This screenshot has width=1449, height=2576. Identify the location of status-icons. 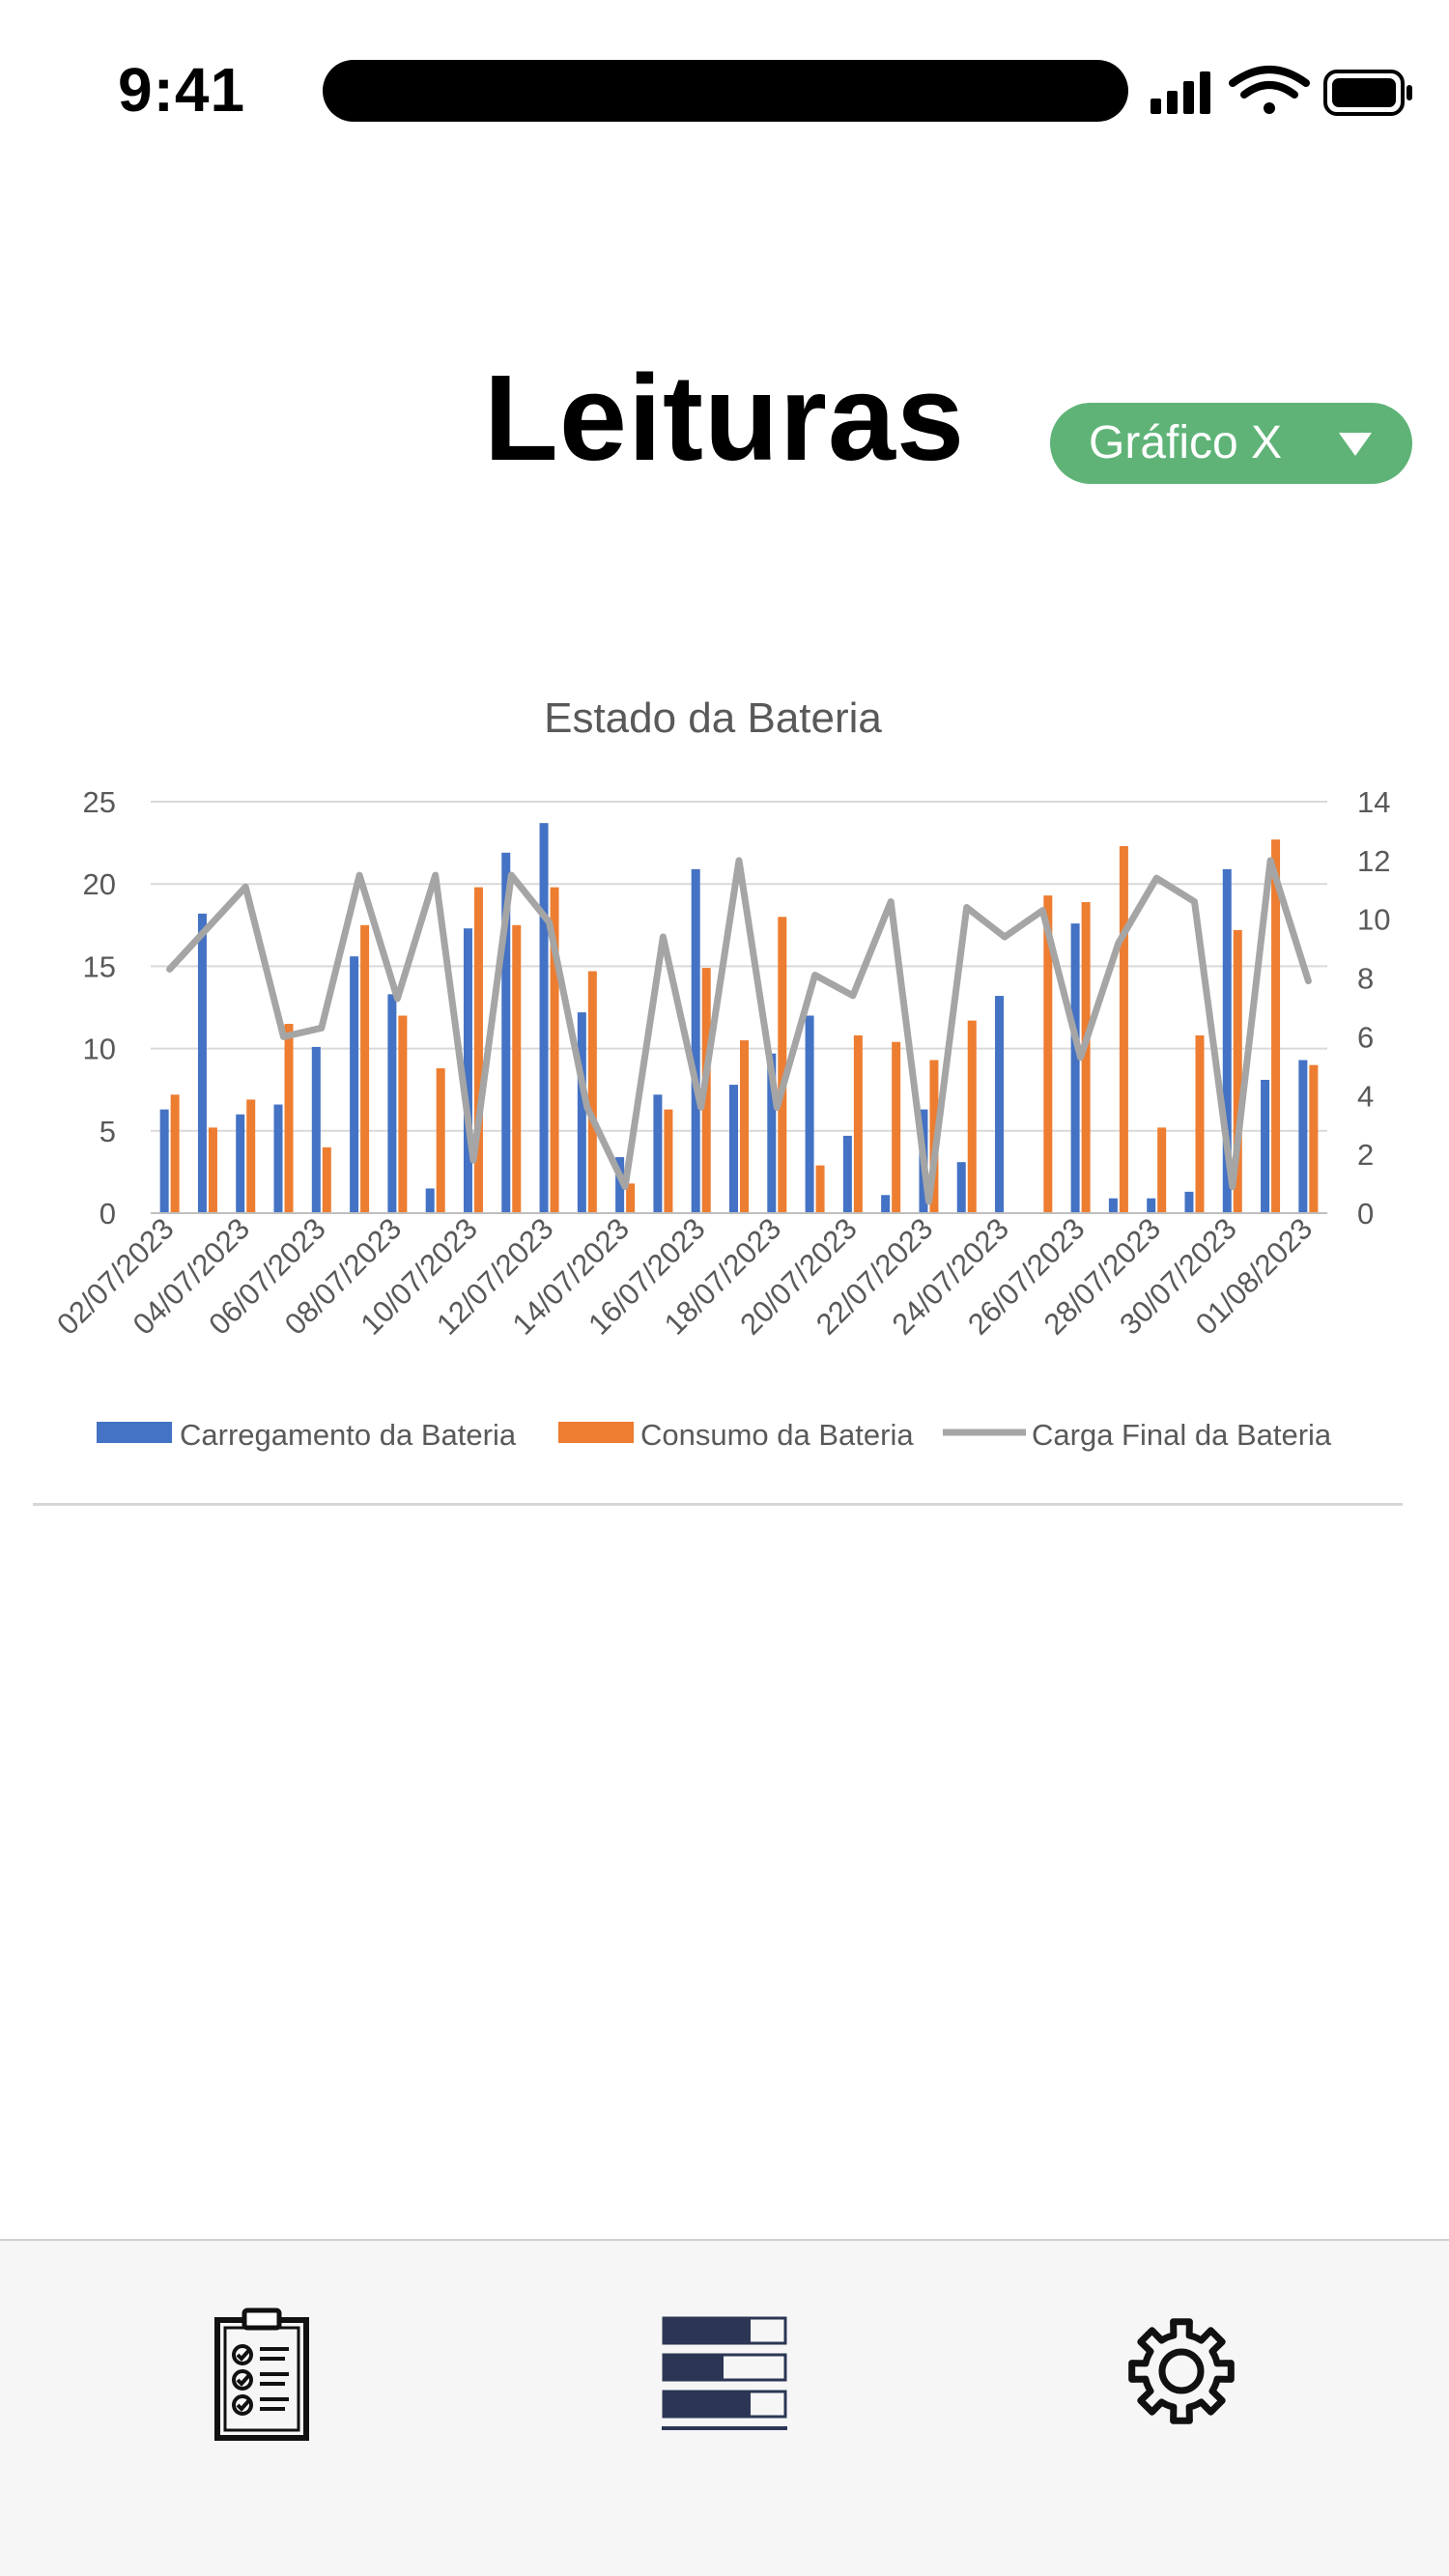
(1281, 91).